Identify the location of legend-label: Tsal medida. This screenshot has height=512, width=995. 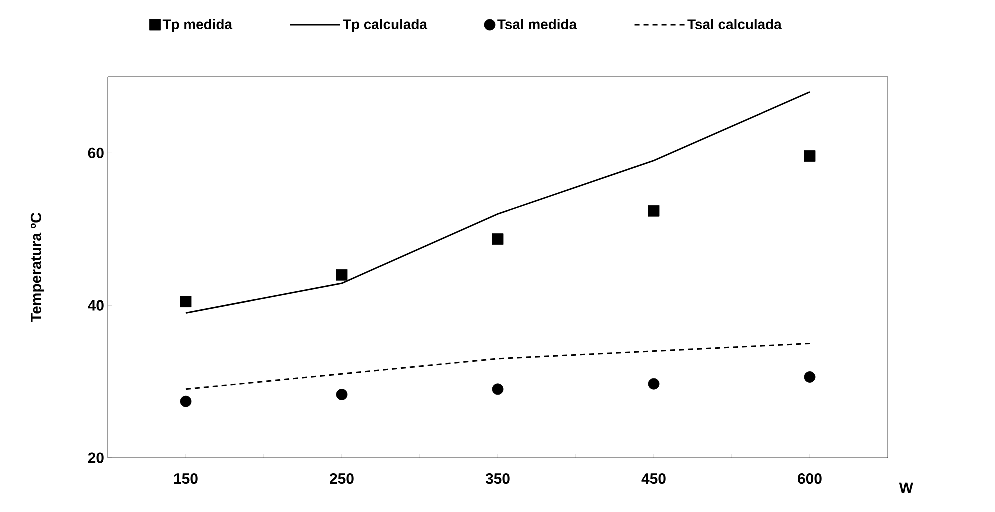
(538, 24).